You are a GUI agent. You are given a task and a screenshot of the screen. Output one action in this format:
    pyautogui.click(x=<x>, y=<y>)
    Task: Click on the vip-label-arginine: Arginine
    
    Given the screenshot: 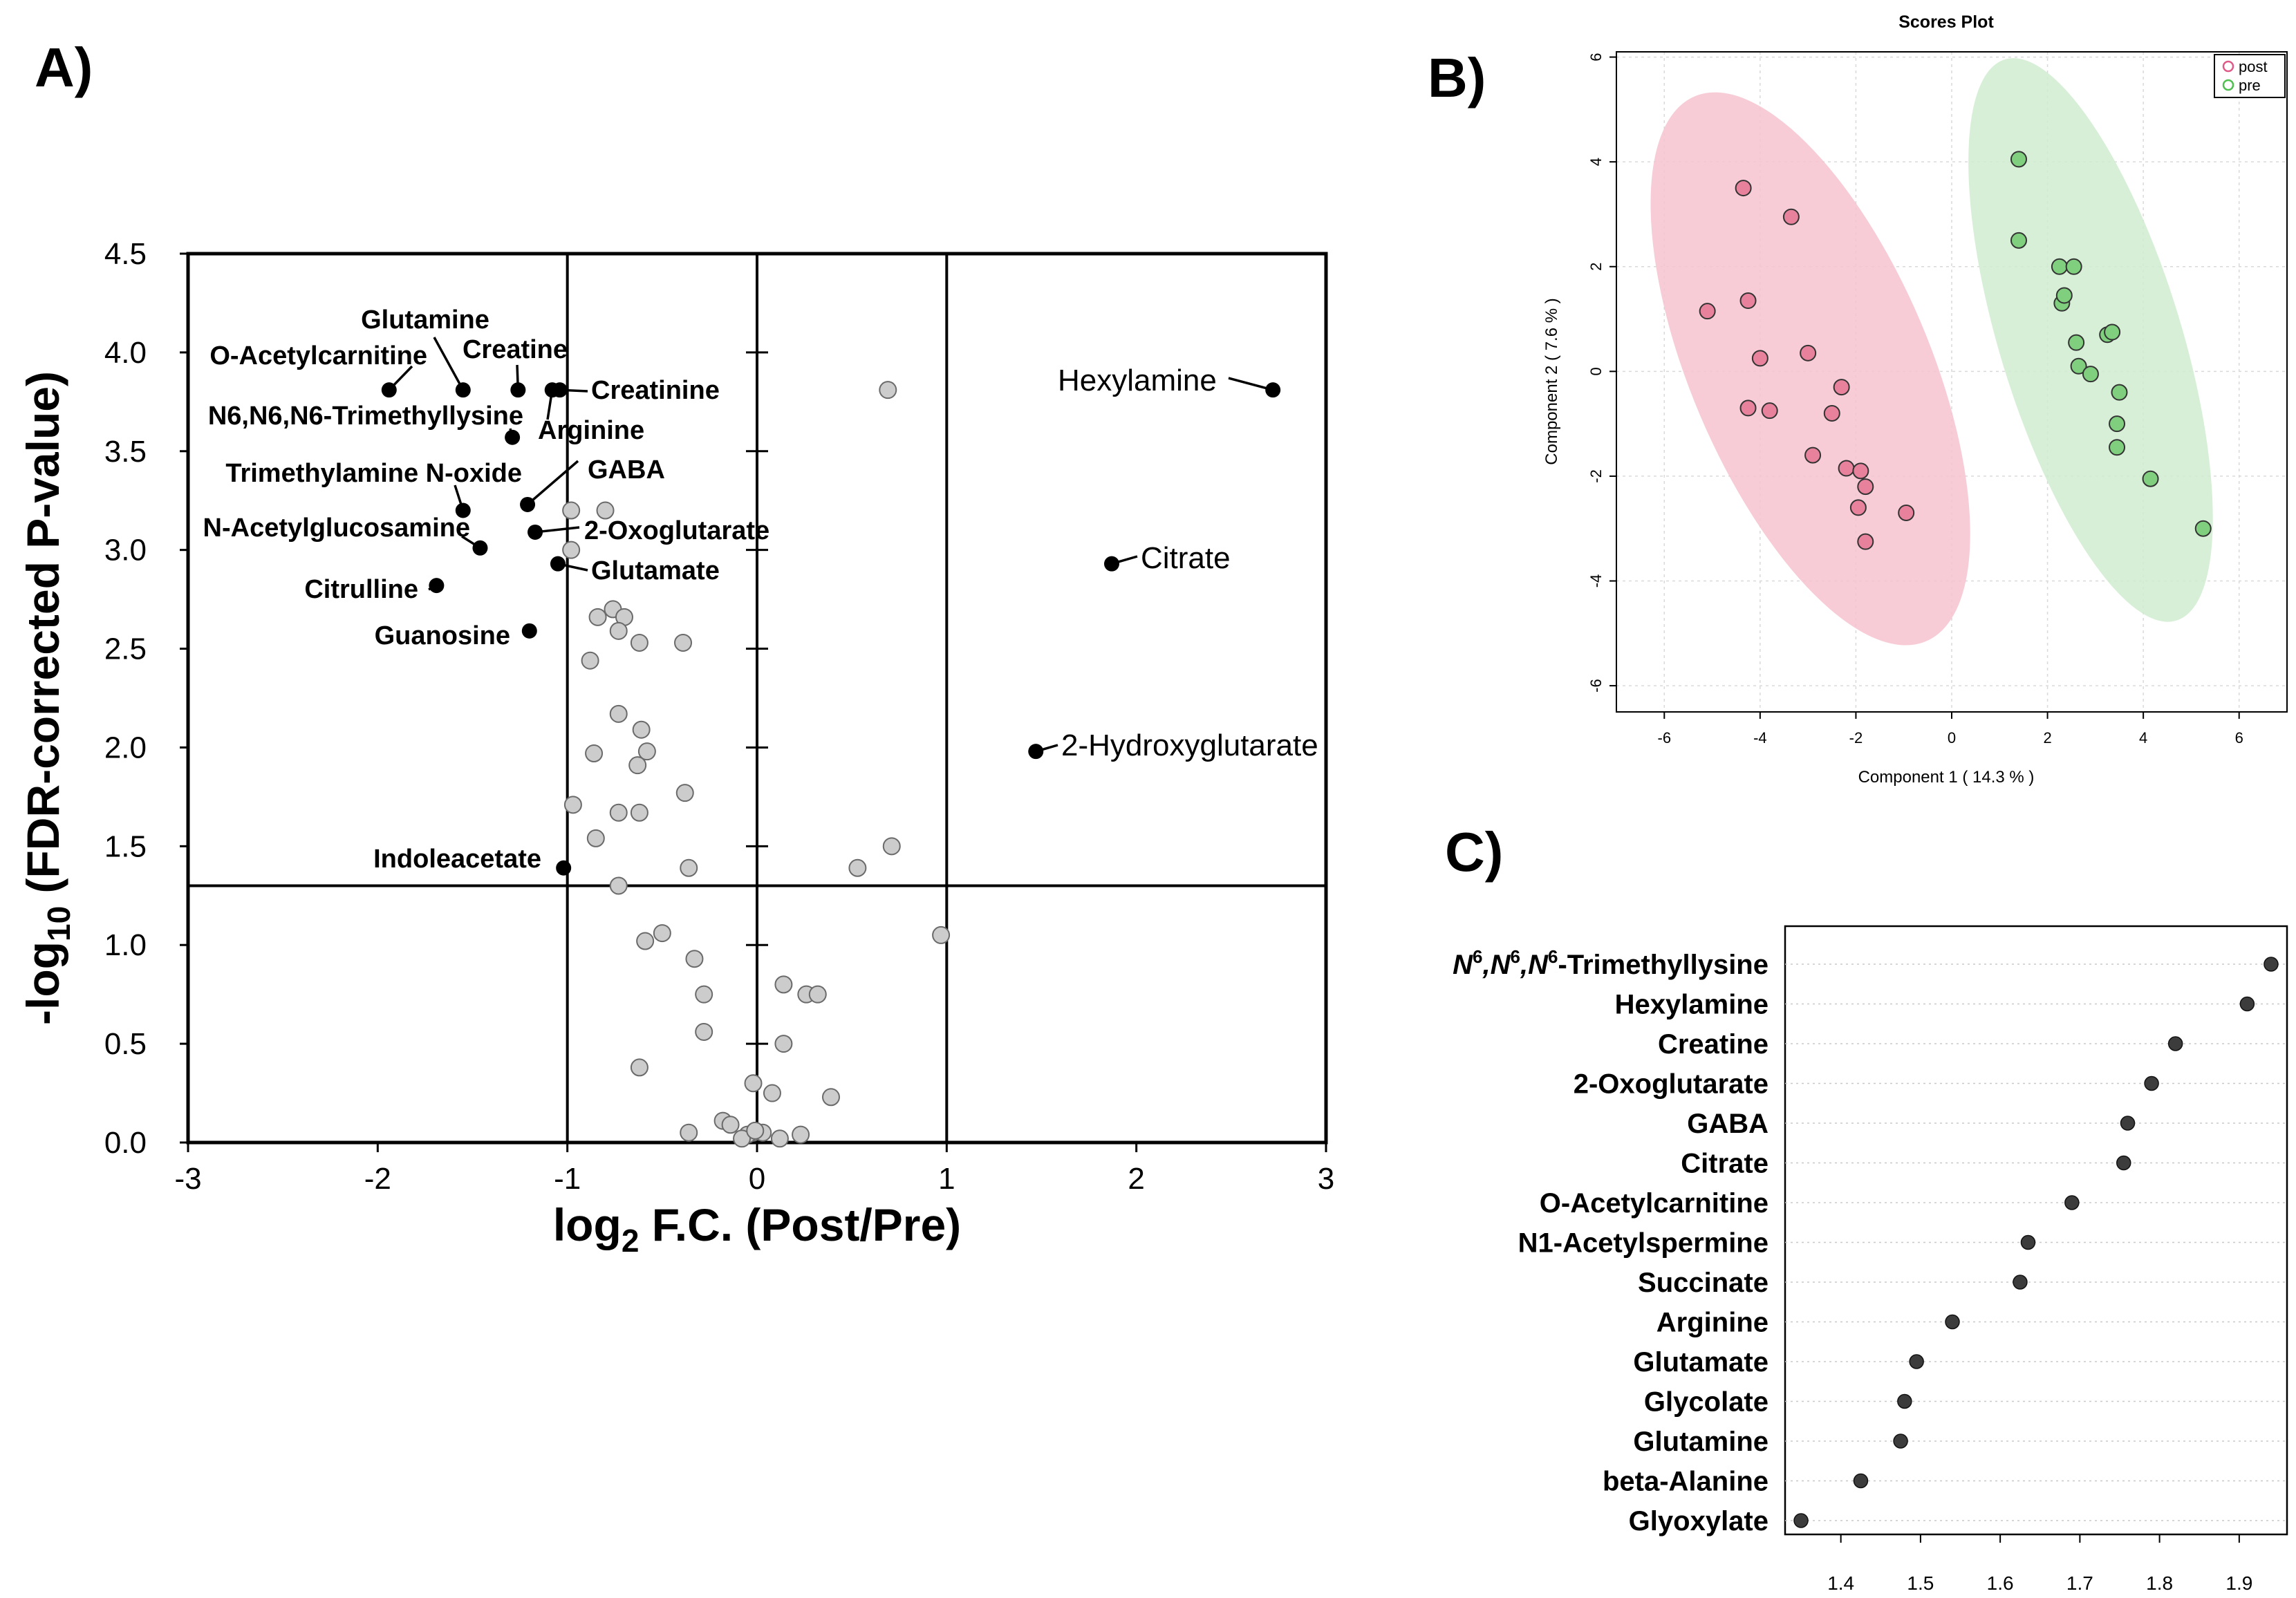 What is the action you would take?
    pyautogui.click(x=1712, y=1323)
    